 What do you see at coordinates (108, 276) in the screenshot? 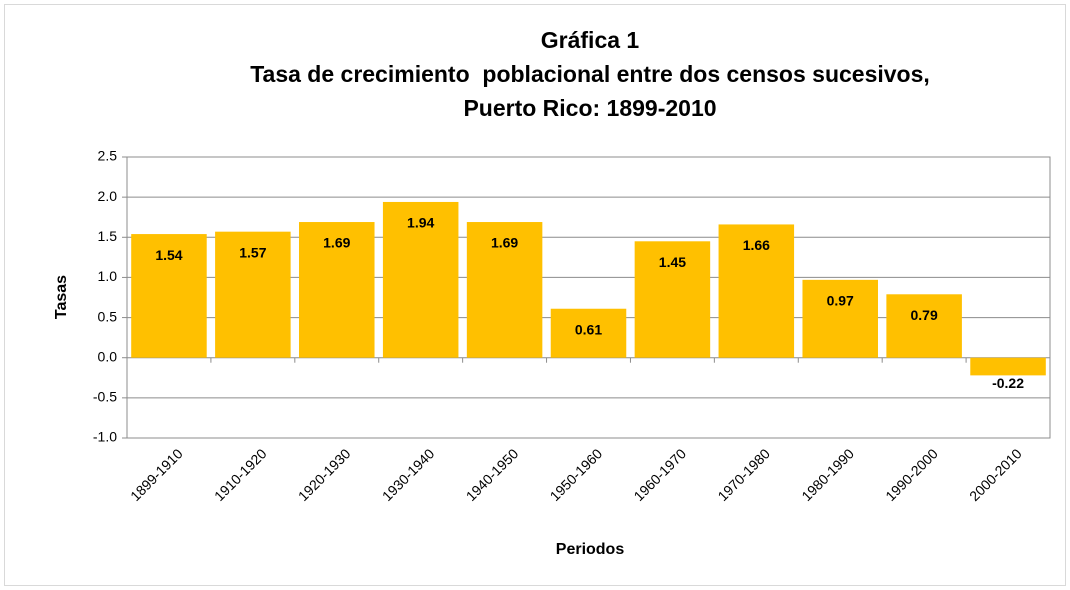
I see `y-tick-label: 1.0` at bounding box center [108, 276].